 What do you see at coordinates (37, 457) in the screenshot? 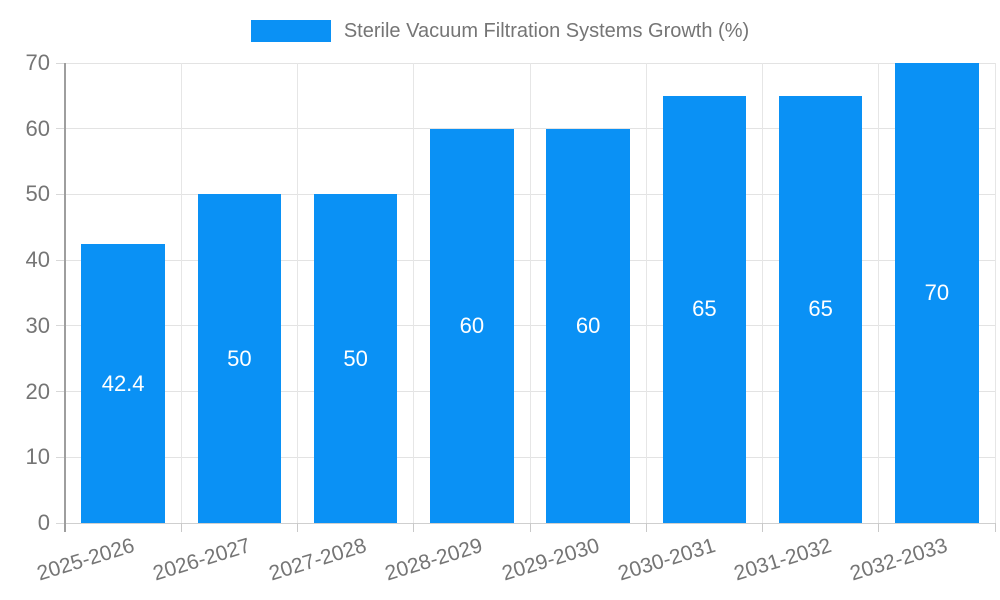
I see `y-axis-label: 10` at bounding box center [37, 457].